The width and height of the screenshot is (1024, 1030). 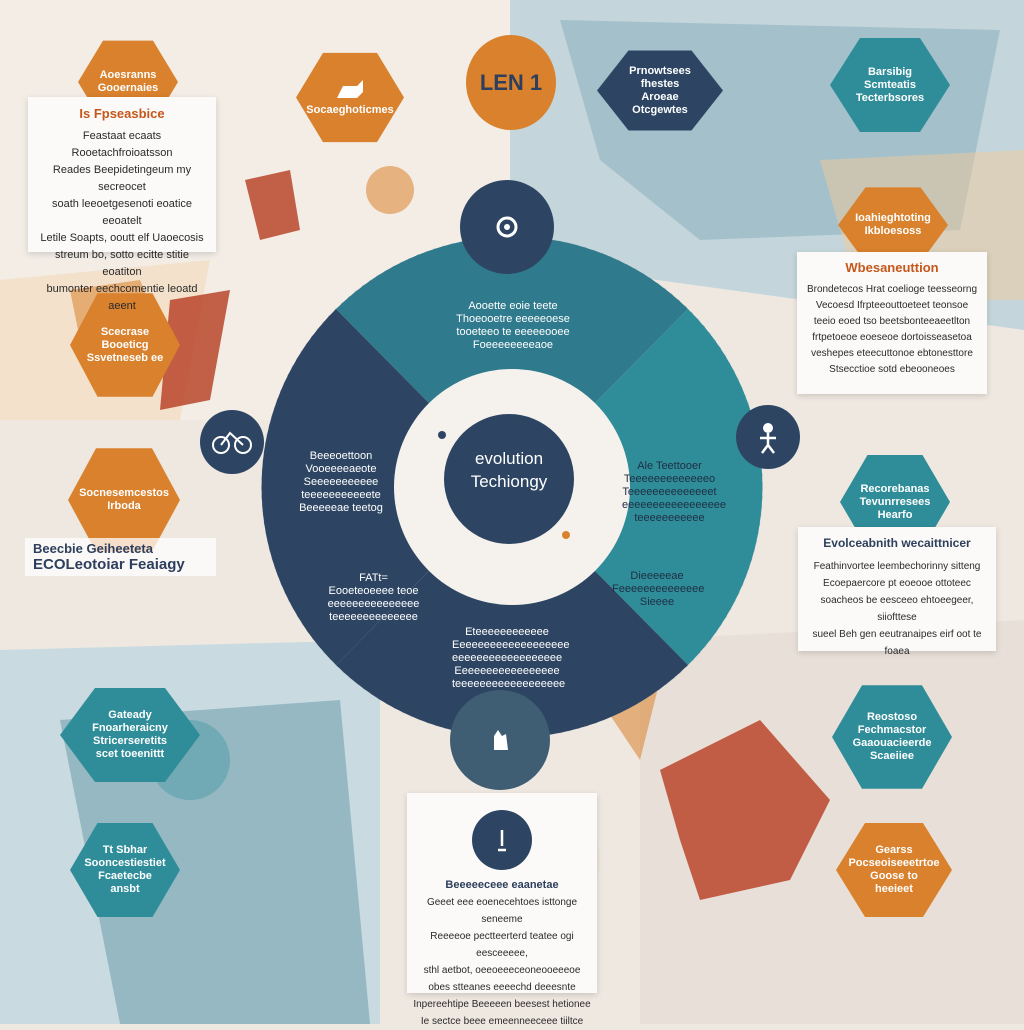 I want to click on center-title: evolution Techiongy, so click(x=509, y=471).